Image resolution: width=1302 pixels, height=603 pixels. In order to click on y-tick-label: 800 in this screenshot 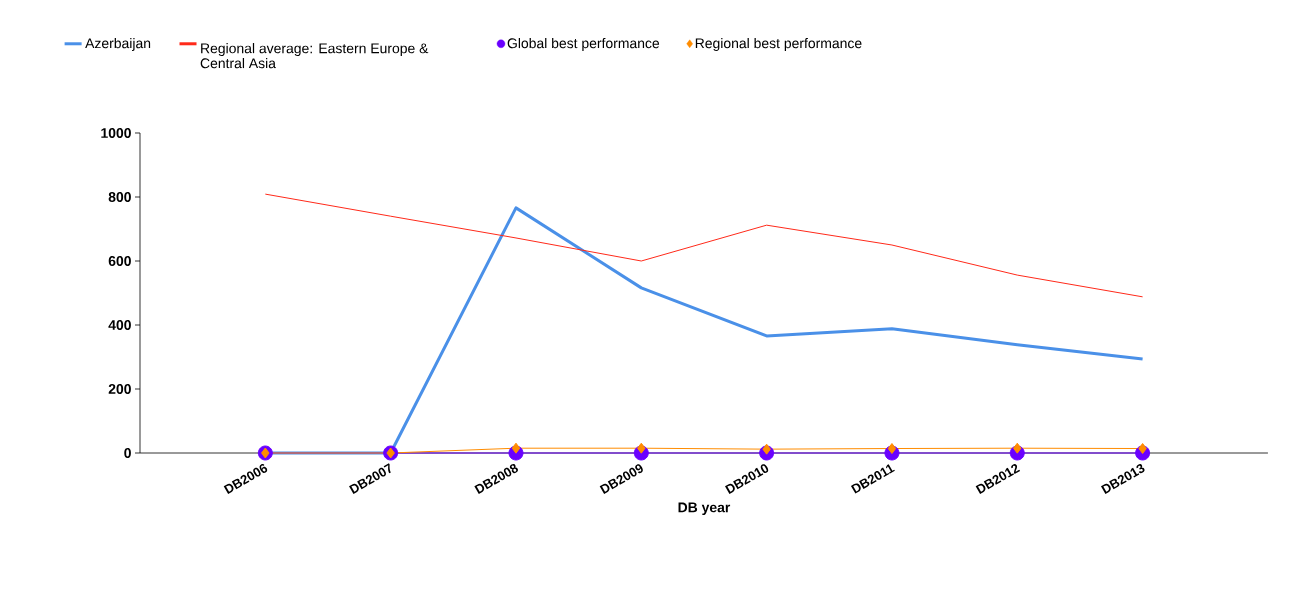, I will do `click(119, 197)`.